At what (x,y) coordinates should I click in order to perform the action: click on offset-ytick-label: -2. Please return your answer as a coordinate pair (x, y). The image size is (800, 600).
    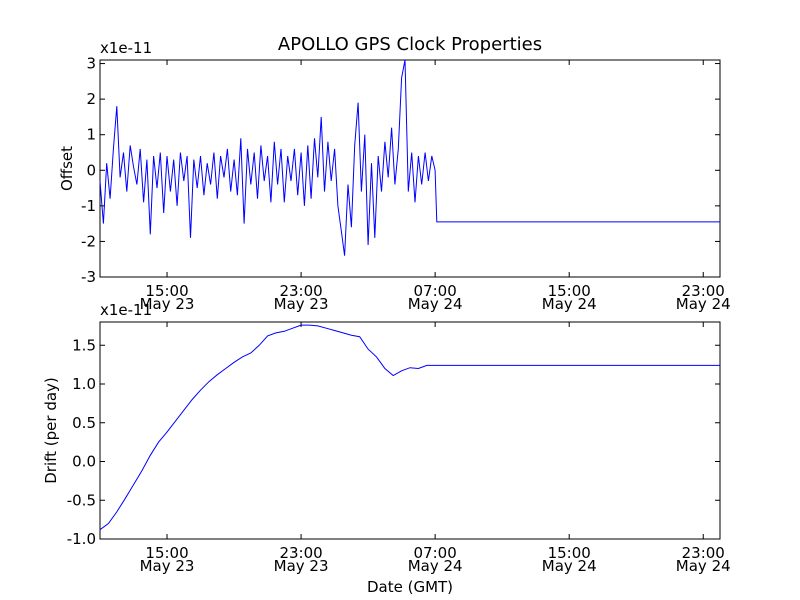
    Looking at the image, I should click on (88, 241).